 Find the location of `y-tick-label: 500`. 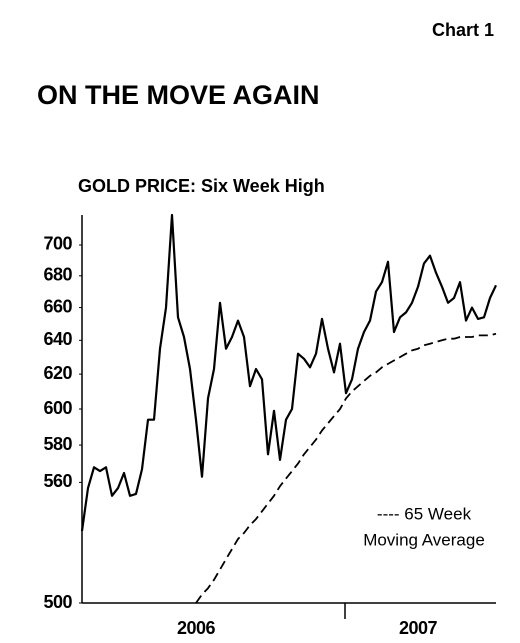

y-tick-label: 500 is located at coordinates (57, 602).